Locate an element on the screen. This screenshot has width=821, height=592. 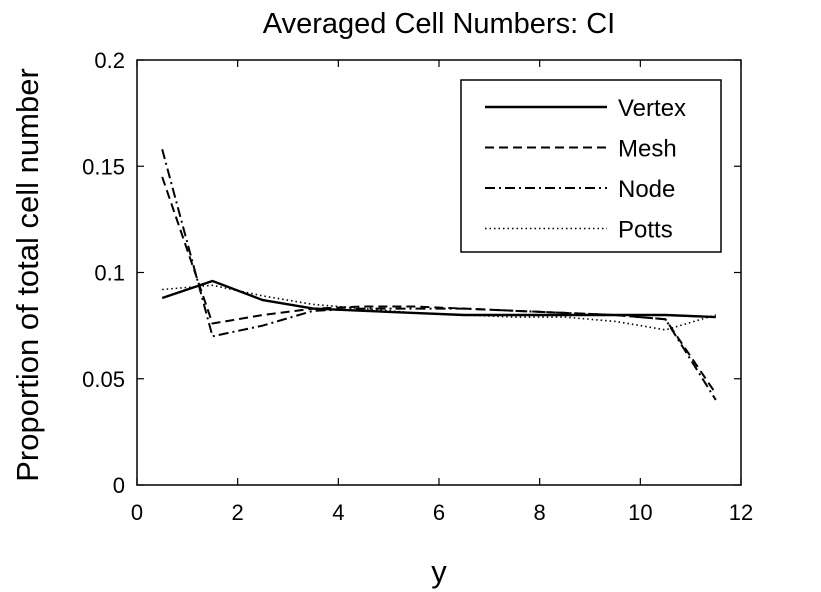
series-line-potts is located at coordinates (439, 307).